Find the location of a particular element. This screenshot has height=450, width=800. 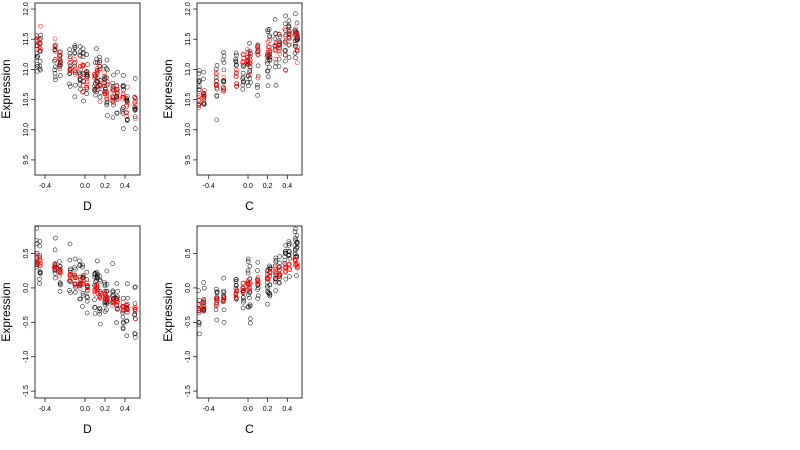

x-tick-label: 0.0 is located at coordinates (85, 409).